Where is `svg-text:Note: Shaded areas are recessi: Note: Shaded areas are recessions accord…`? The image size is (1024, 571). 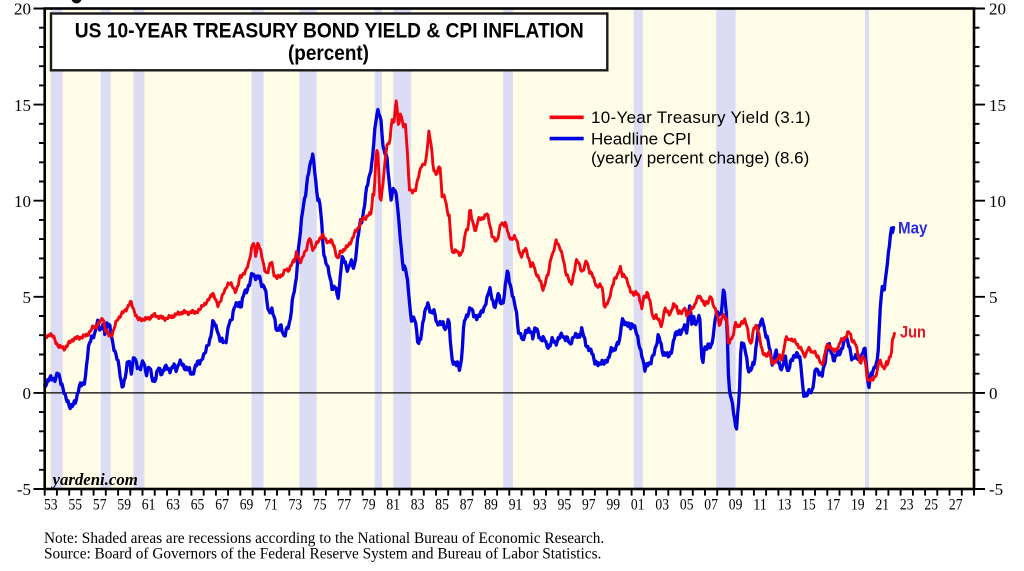
svg-text:Note: Shaded areas are recessi: Note: Shaded areas are recessions accord… is located at coordinates (324, 538).